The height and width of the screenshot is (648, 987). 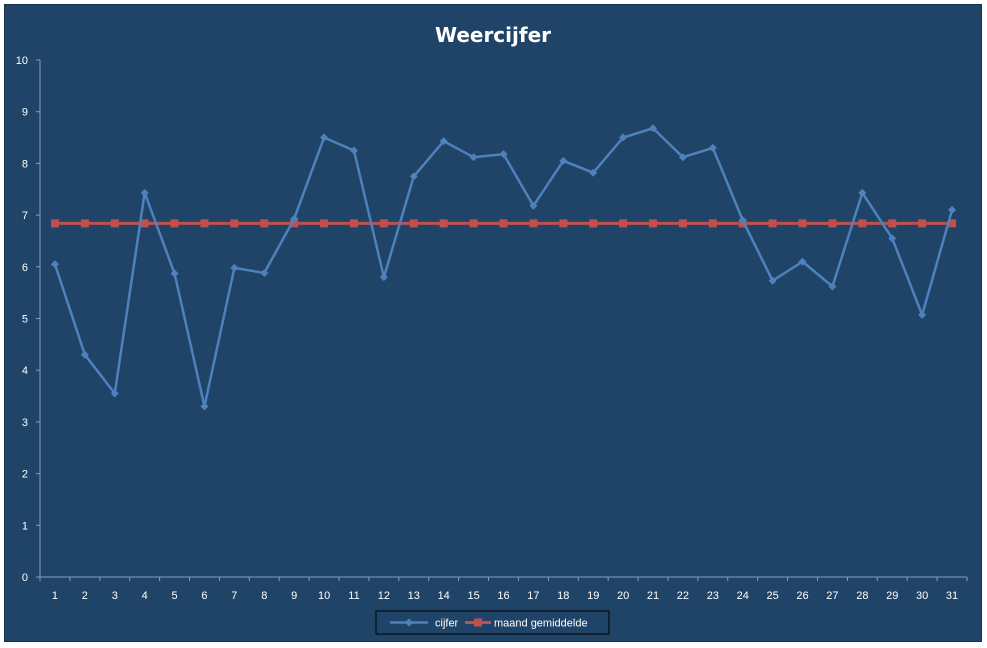 What do you see at coordinates (25, 113) in the screenshot?
I see `y-tick-label: 9` at bounding box center [25, 113].